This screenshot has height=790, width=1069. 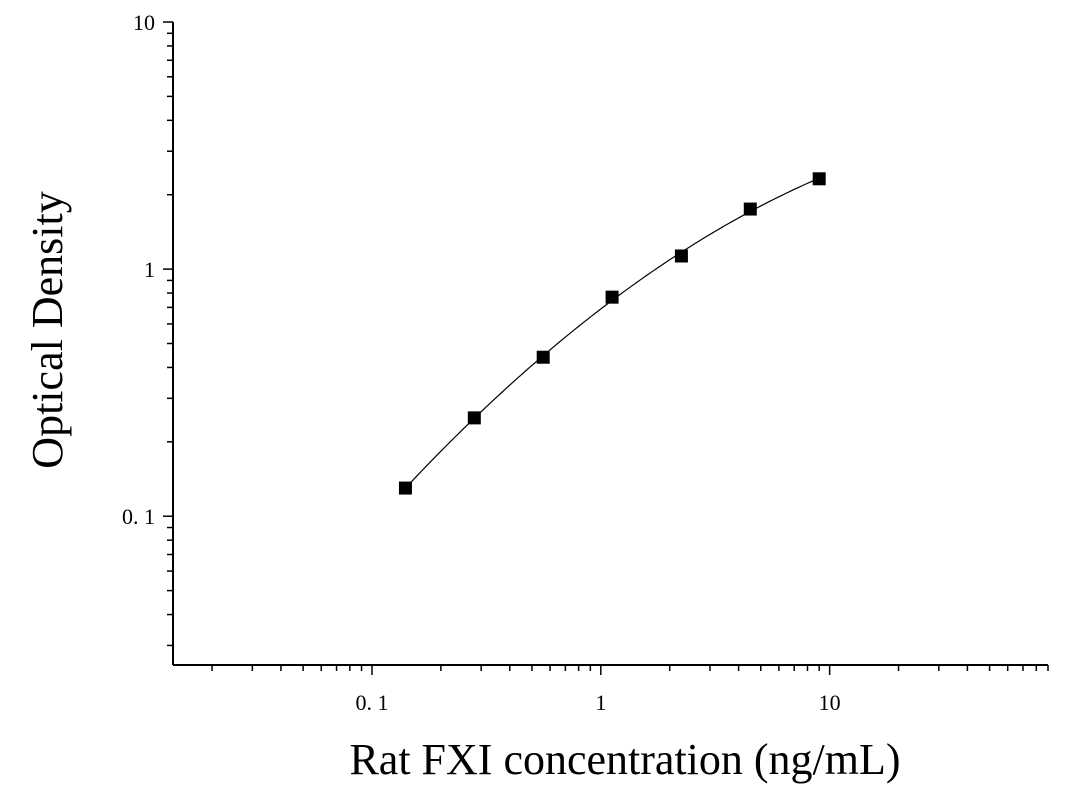 What do you see at coordinates (138, 269) in the screenshot?
I see `y-tick-labels: 0. 1 1 10` at bounding box center [138, 269].